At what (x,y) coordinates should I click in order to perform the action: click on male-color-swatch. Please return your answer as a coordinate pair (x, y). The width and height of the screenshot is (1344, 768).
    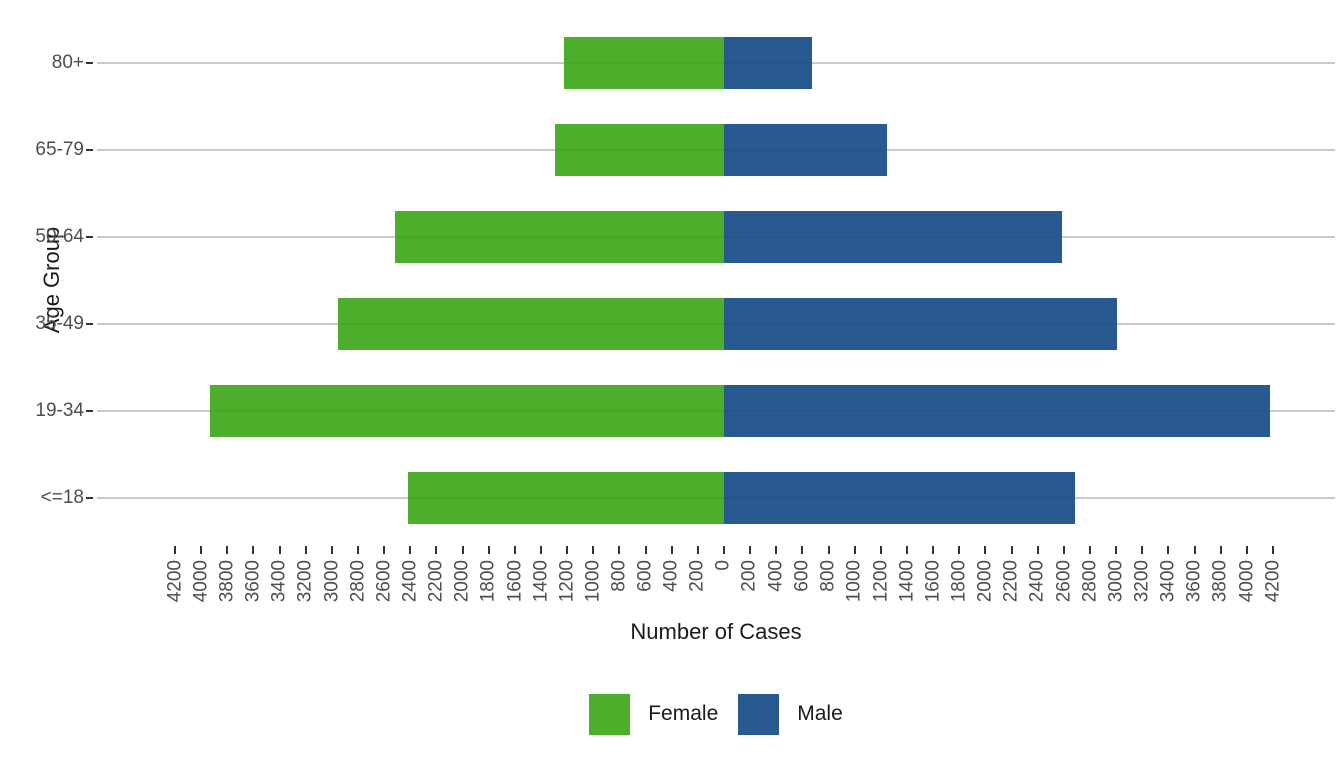
    Looking at the image, I should click on (759, 714).